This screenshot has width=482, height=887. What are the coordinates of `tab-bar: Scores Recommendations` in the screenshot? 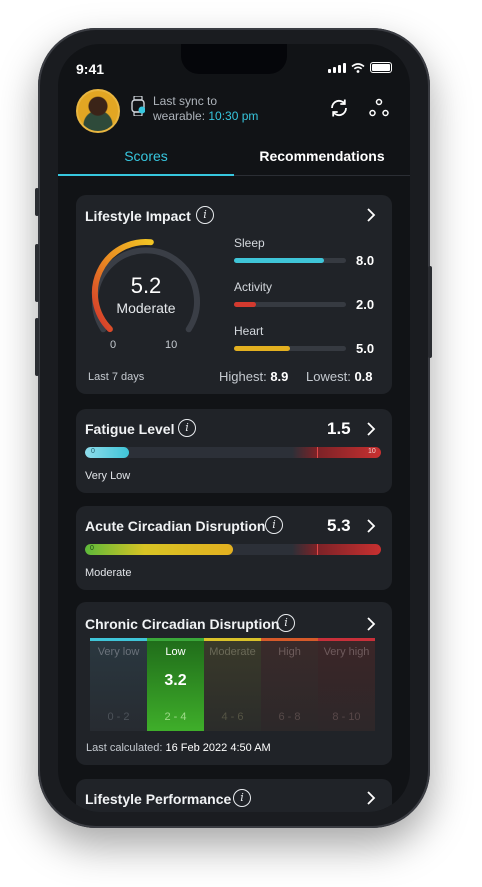 It's located at (234, 158).